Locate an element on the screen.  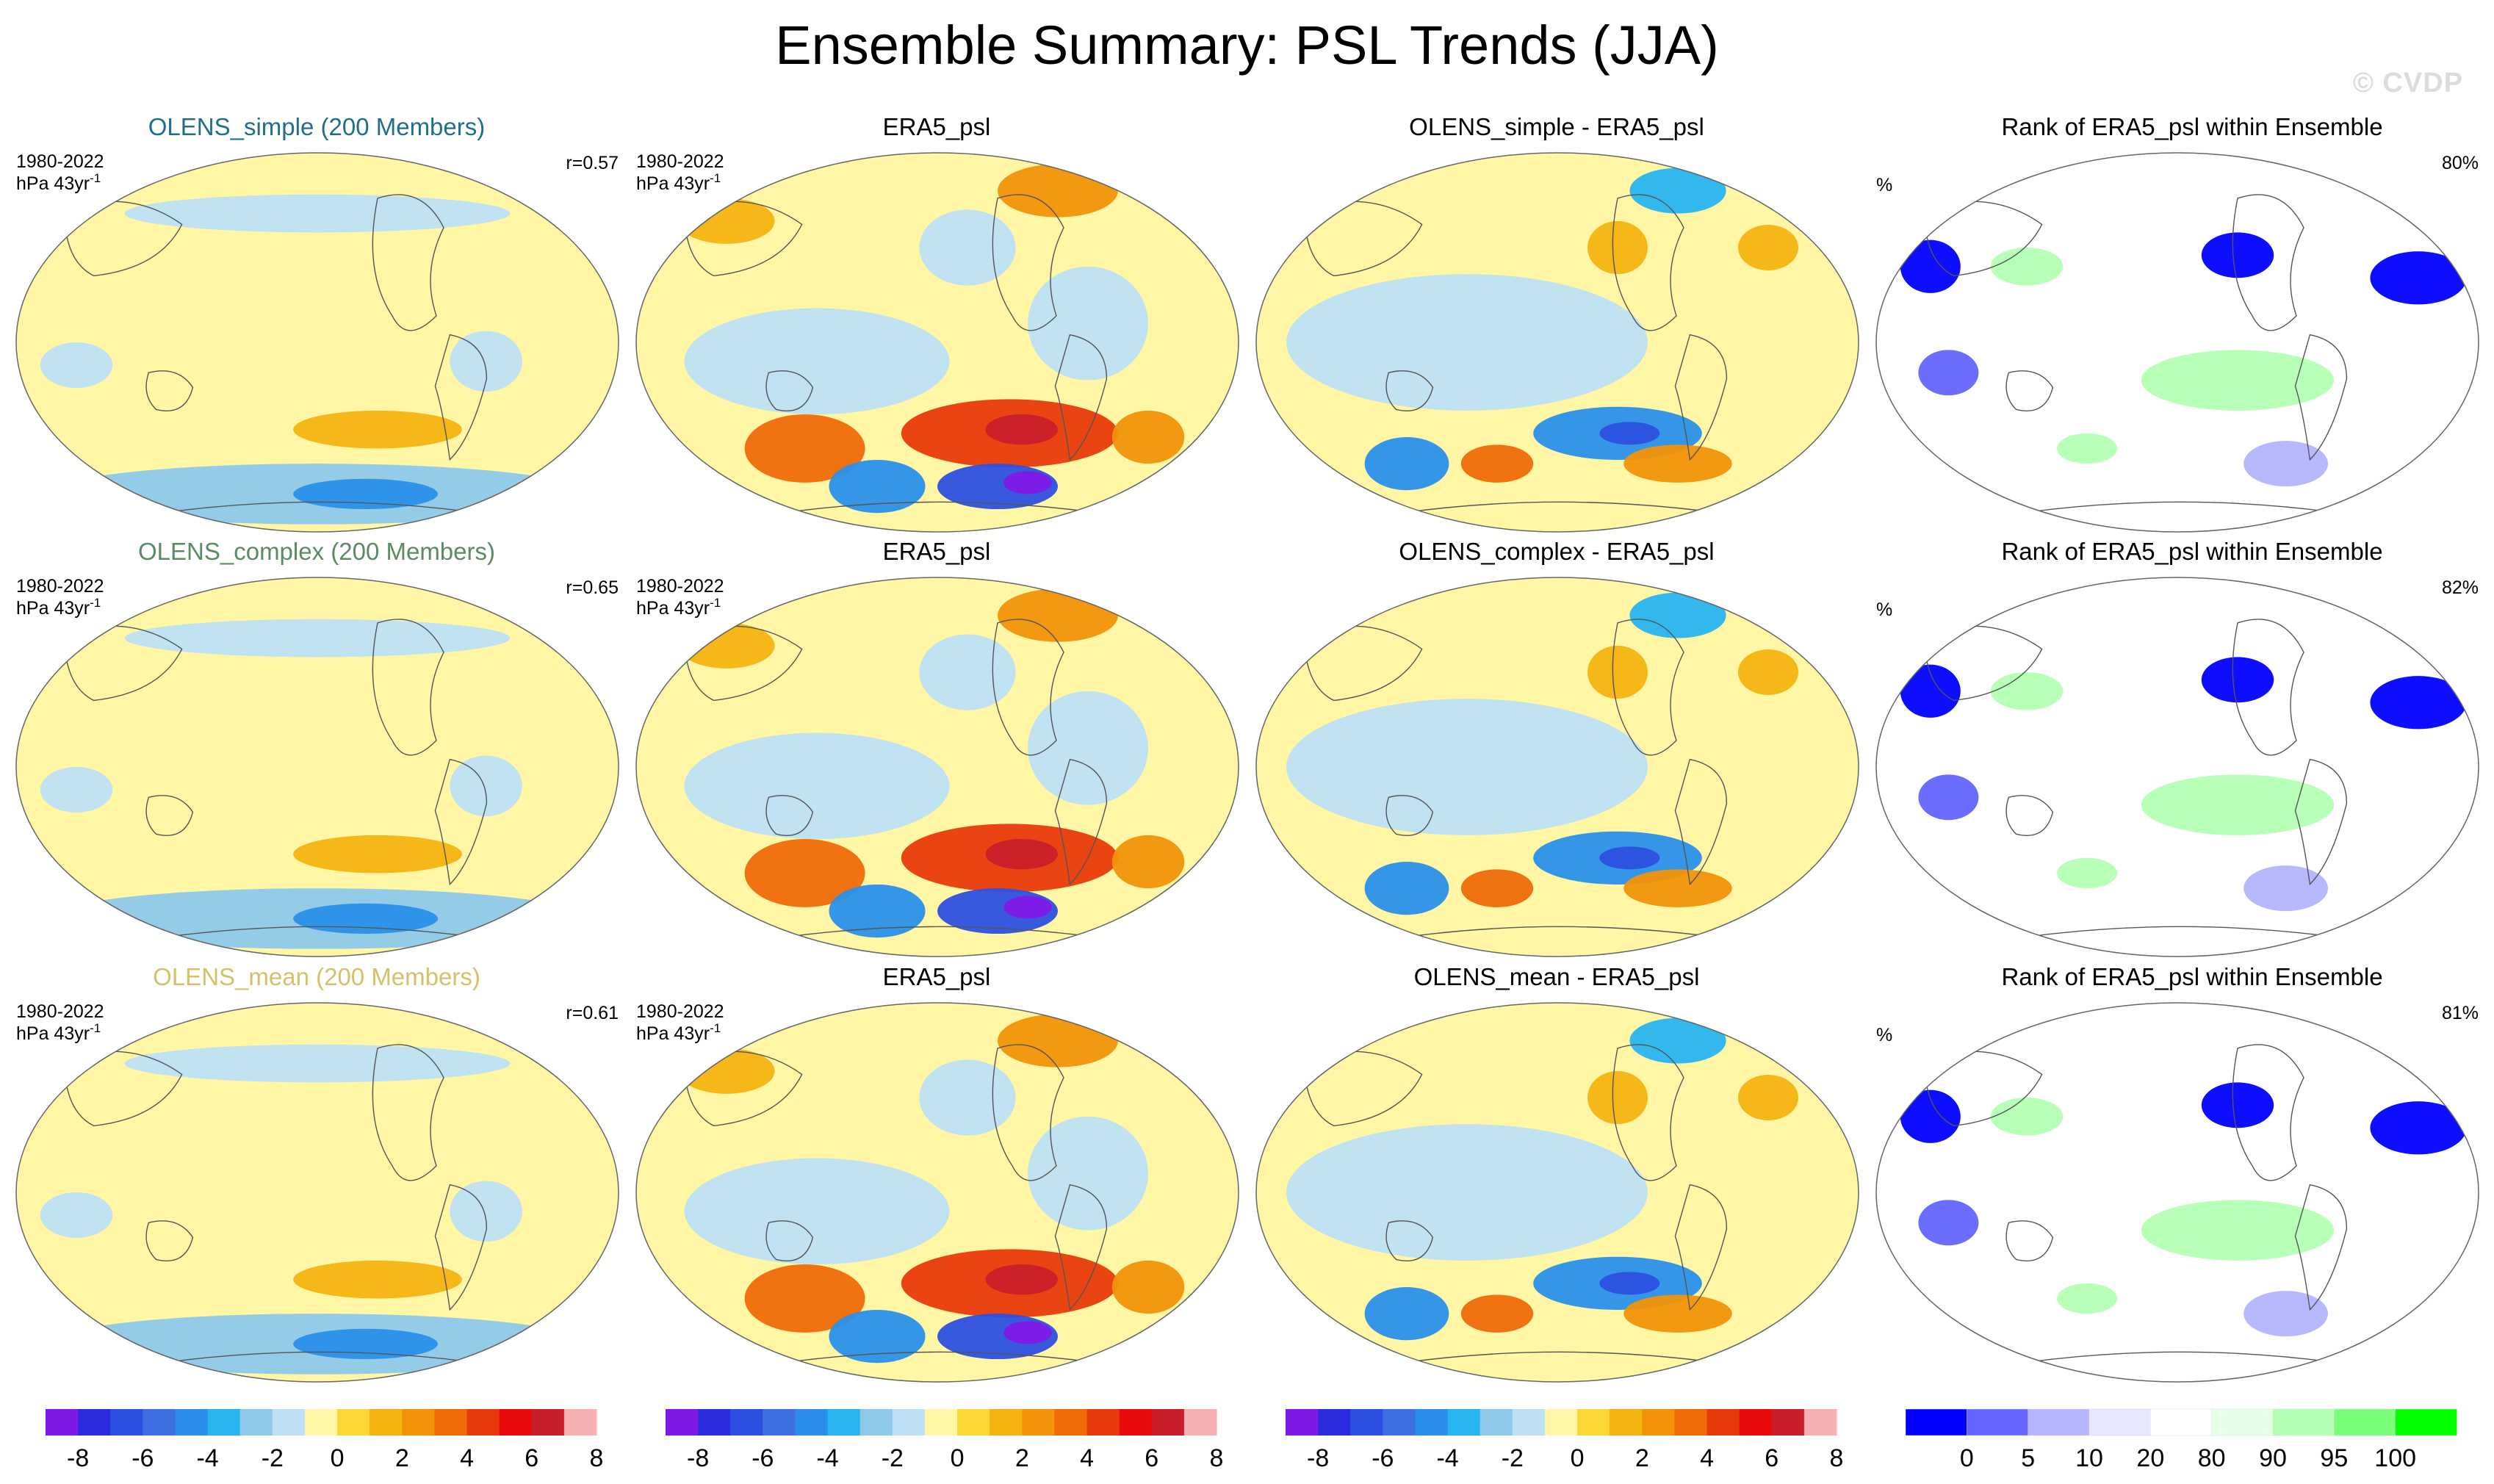
map-panel-complex-rank: Rank of ERA5_psl within Ensemble% 82% is located at coordinates (2177, 747).